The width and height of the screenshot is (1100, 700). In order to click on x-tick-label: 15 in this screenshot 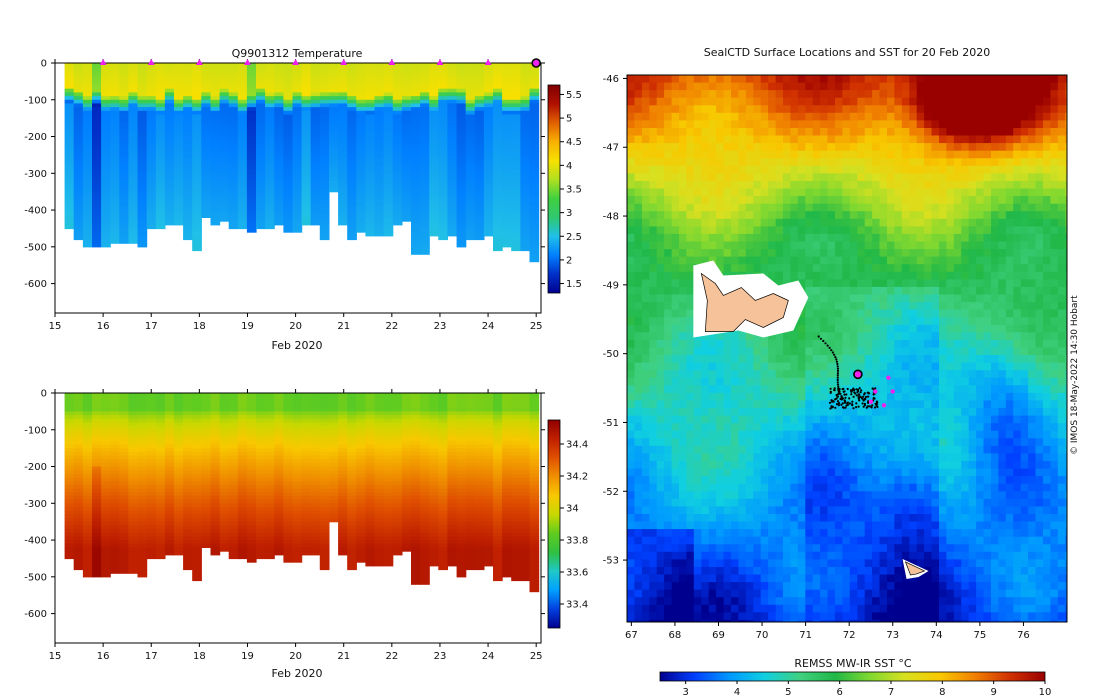, I will do `click(55, 326)`.